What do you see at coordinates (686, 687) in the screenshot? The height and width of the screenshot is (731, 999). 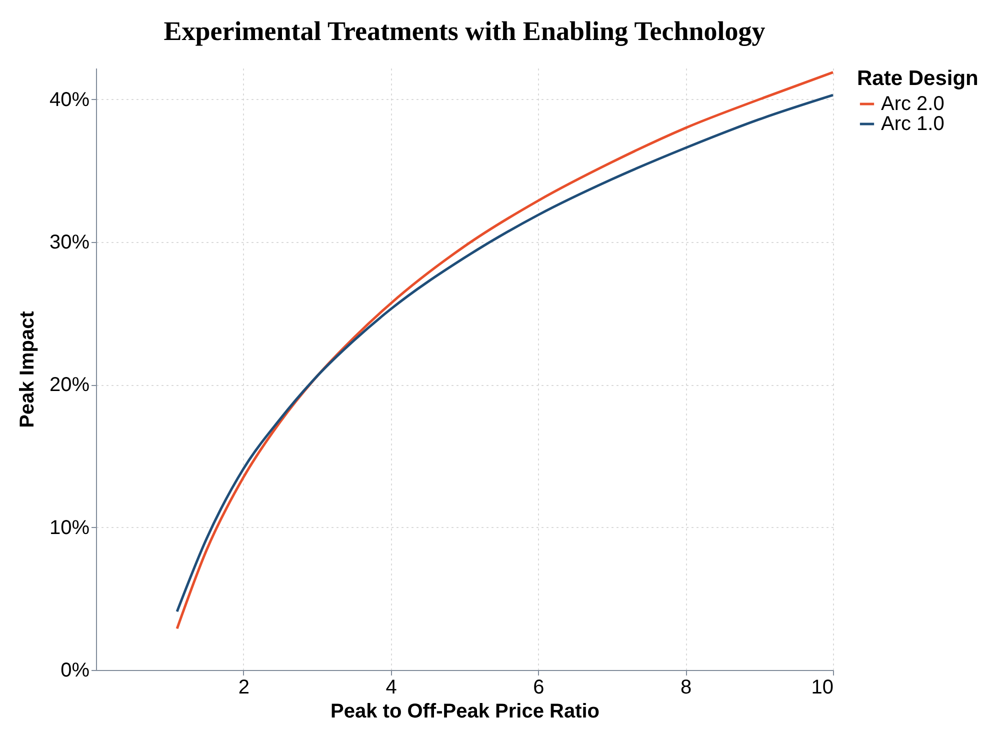 I see `x-tick-label: 8` at bounding box center [686, 687].